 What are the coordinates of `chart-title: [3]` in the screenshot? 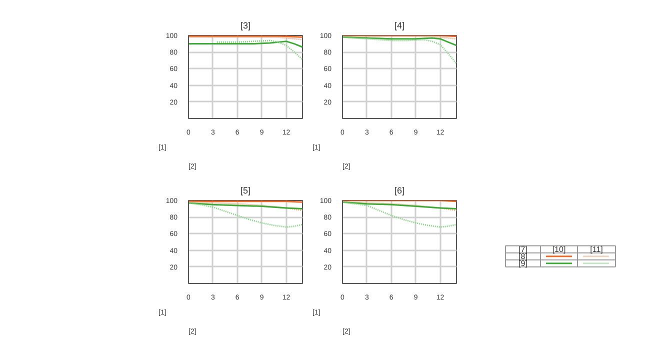 It's located at (245, 25).